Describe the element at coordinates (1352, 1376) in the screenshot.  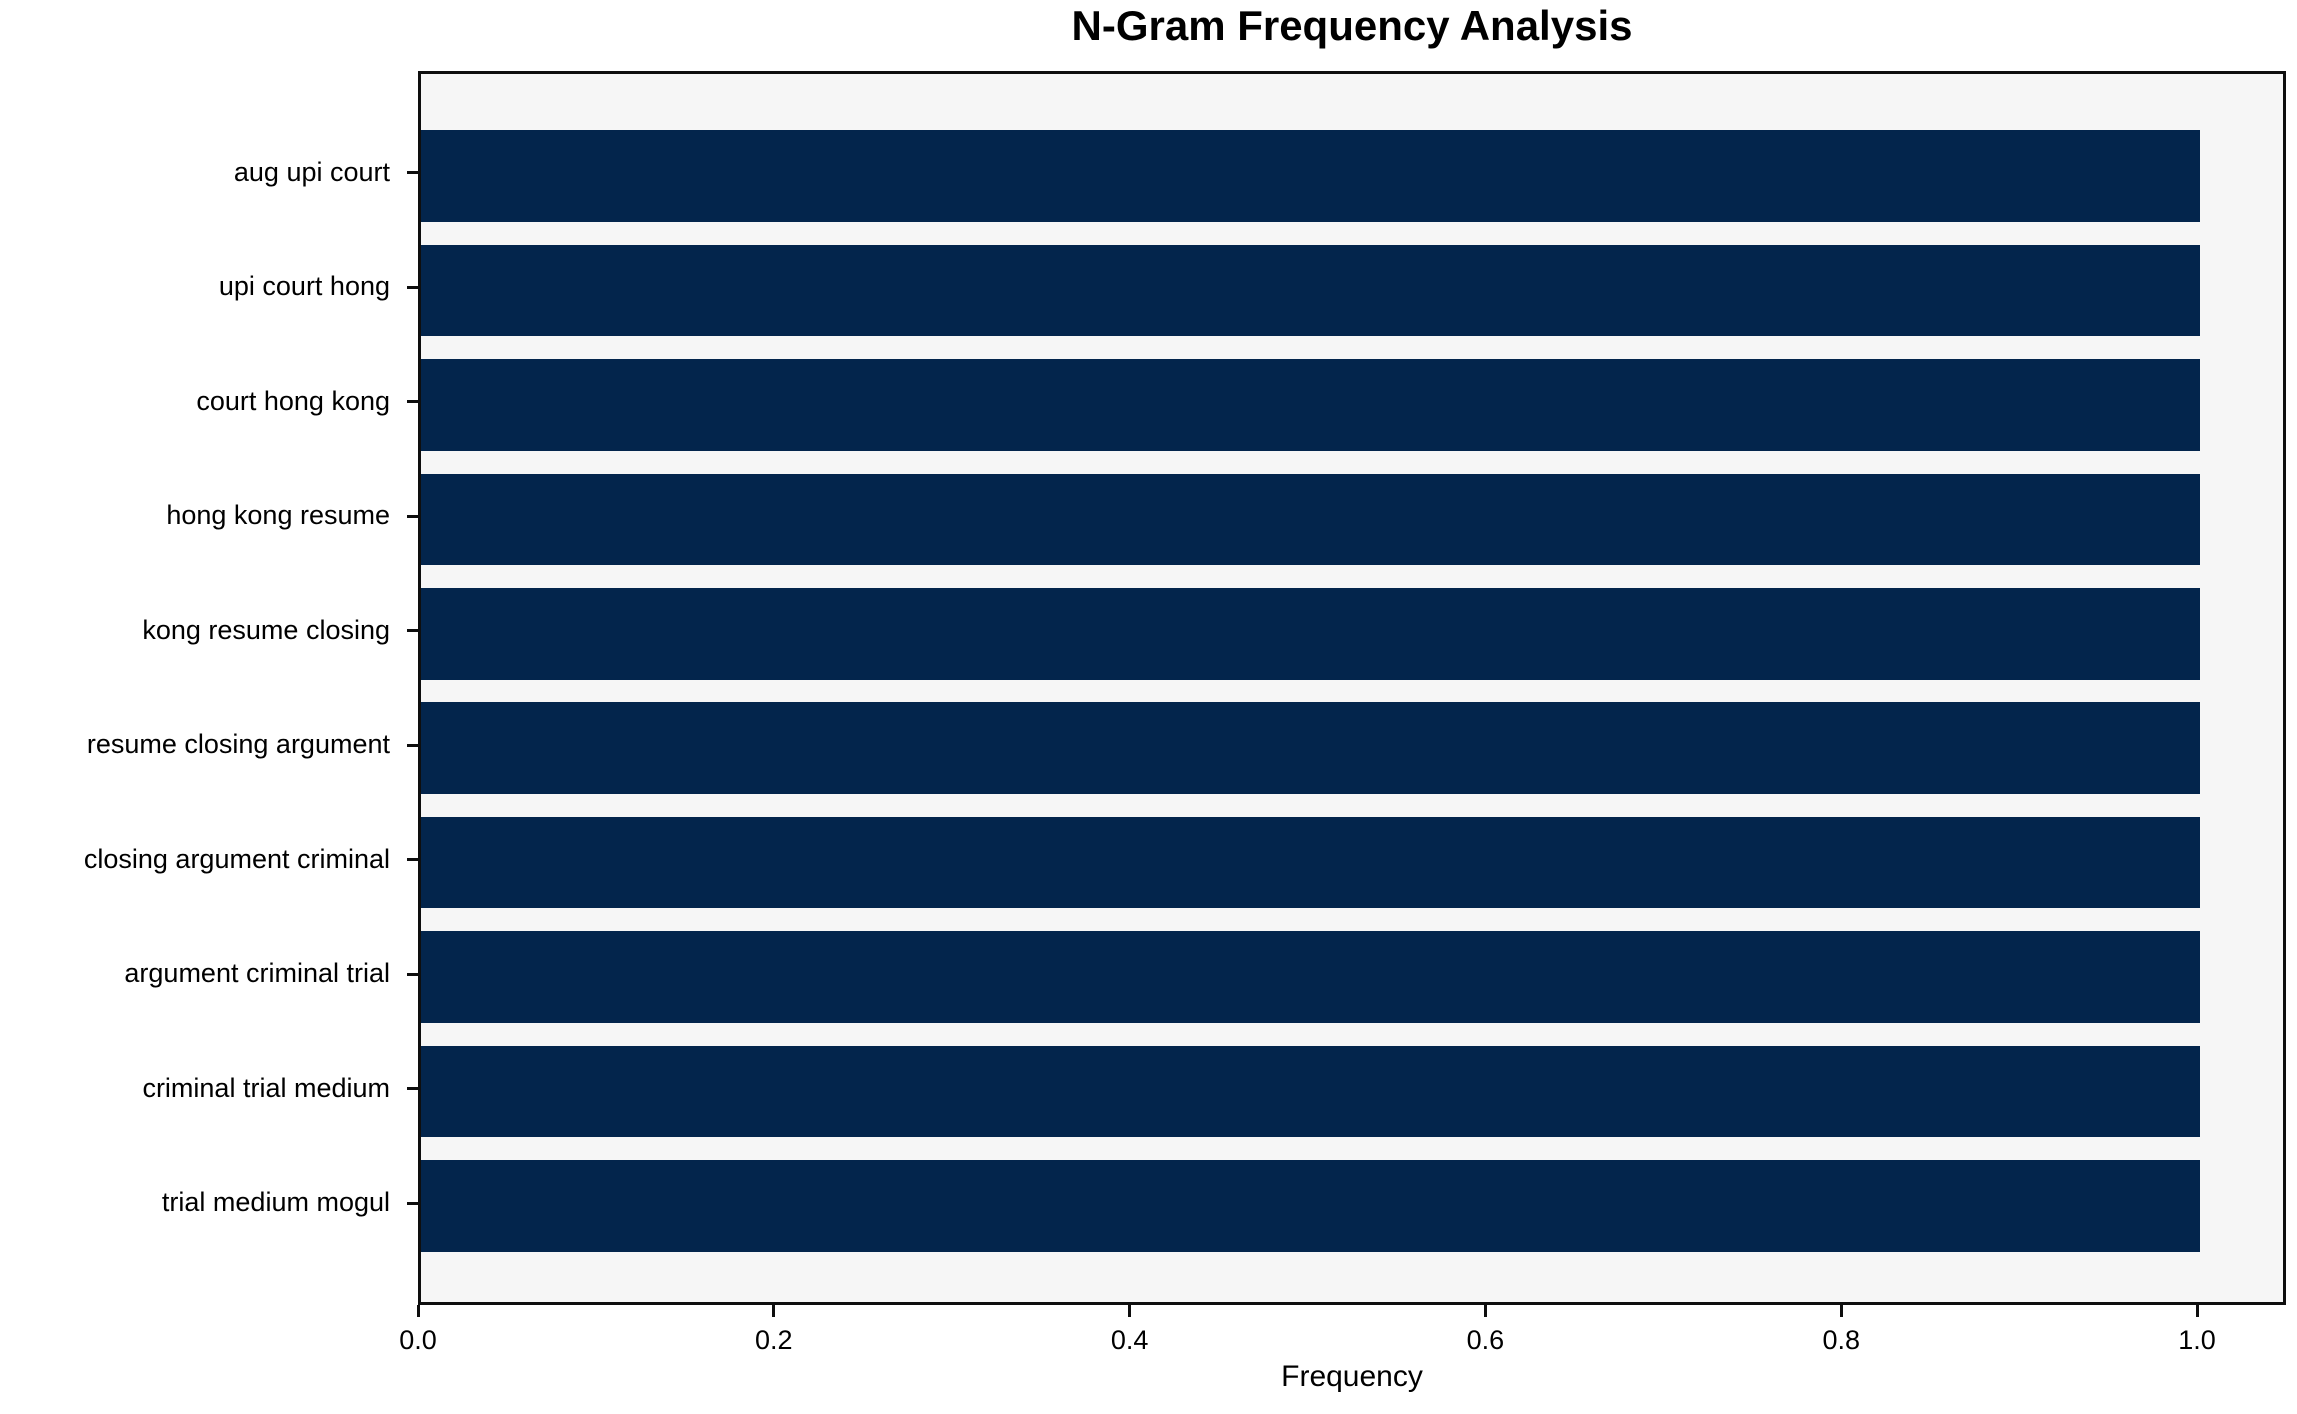
I see `x-axis-label: Frequency` at that location.